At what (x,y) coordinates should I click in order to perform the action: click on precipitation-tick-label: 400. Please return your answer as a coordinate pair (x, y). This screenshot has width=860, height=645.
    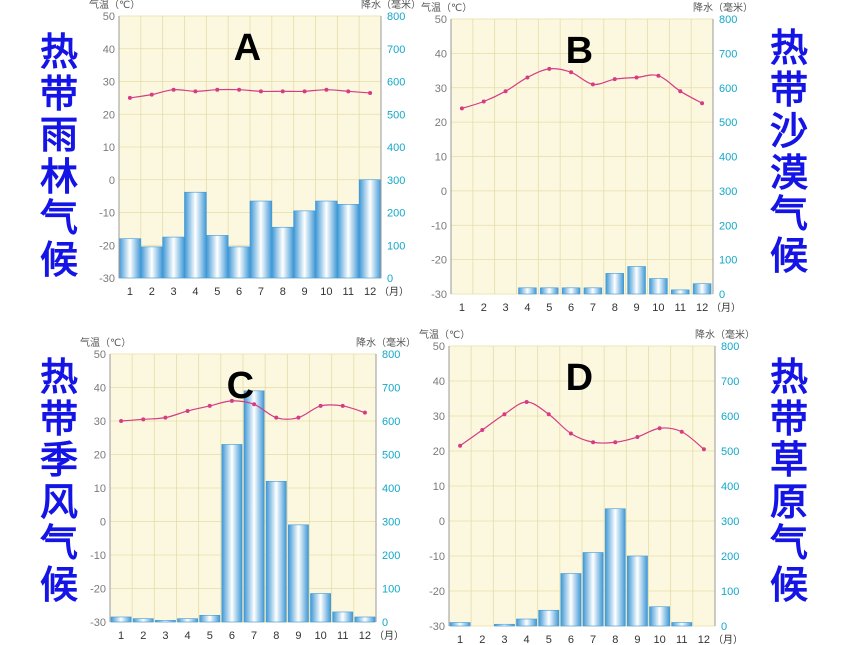
    Looking at the image, I should click on (396, 148).